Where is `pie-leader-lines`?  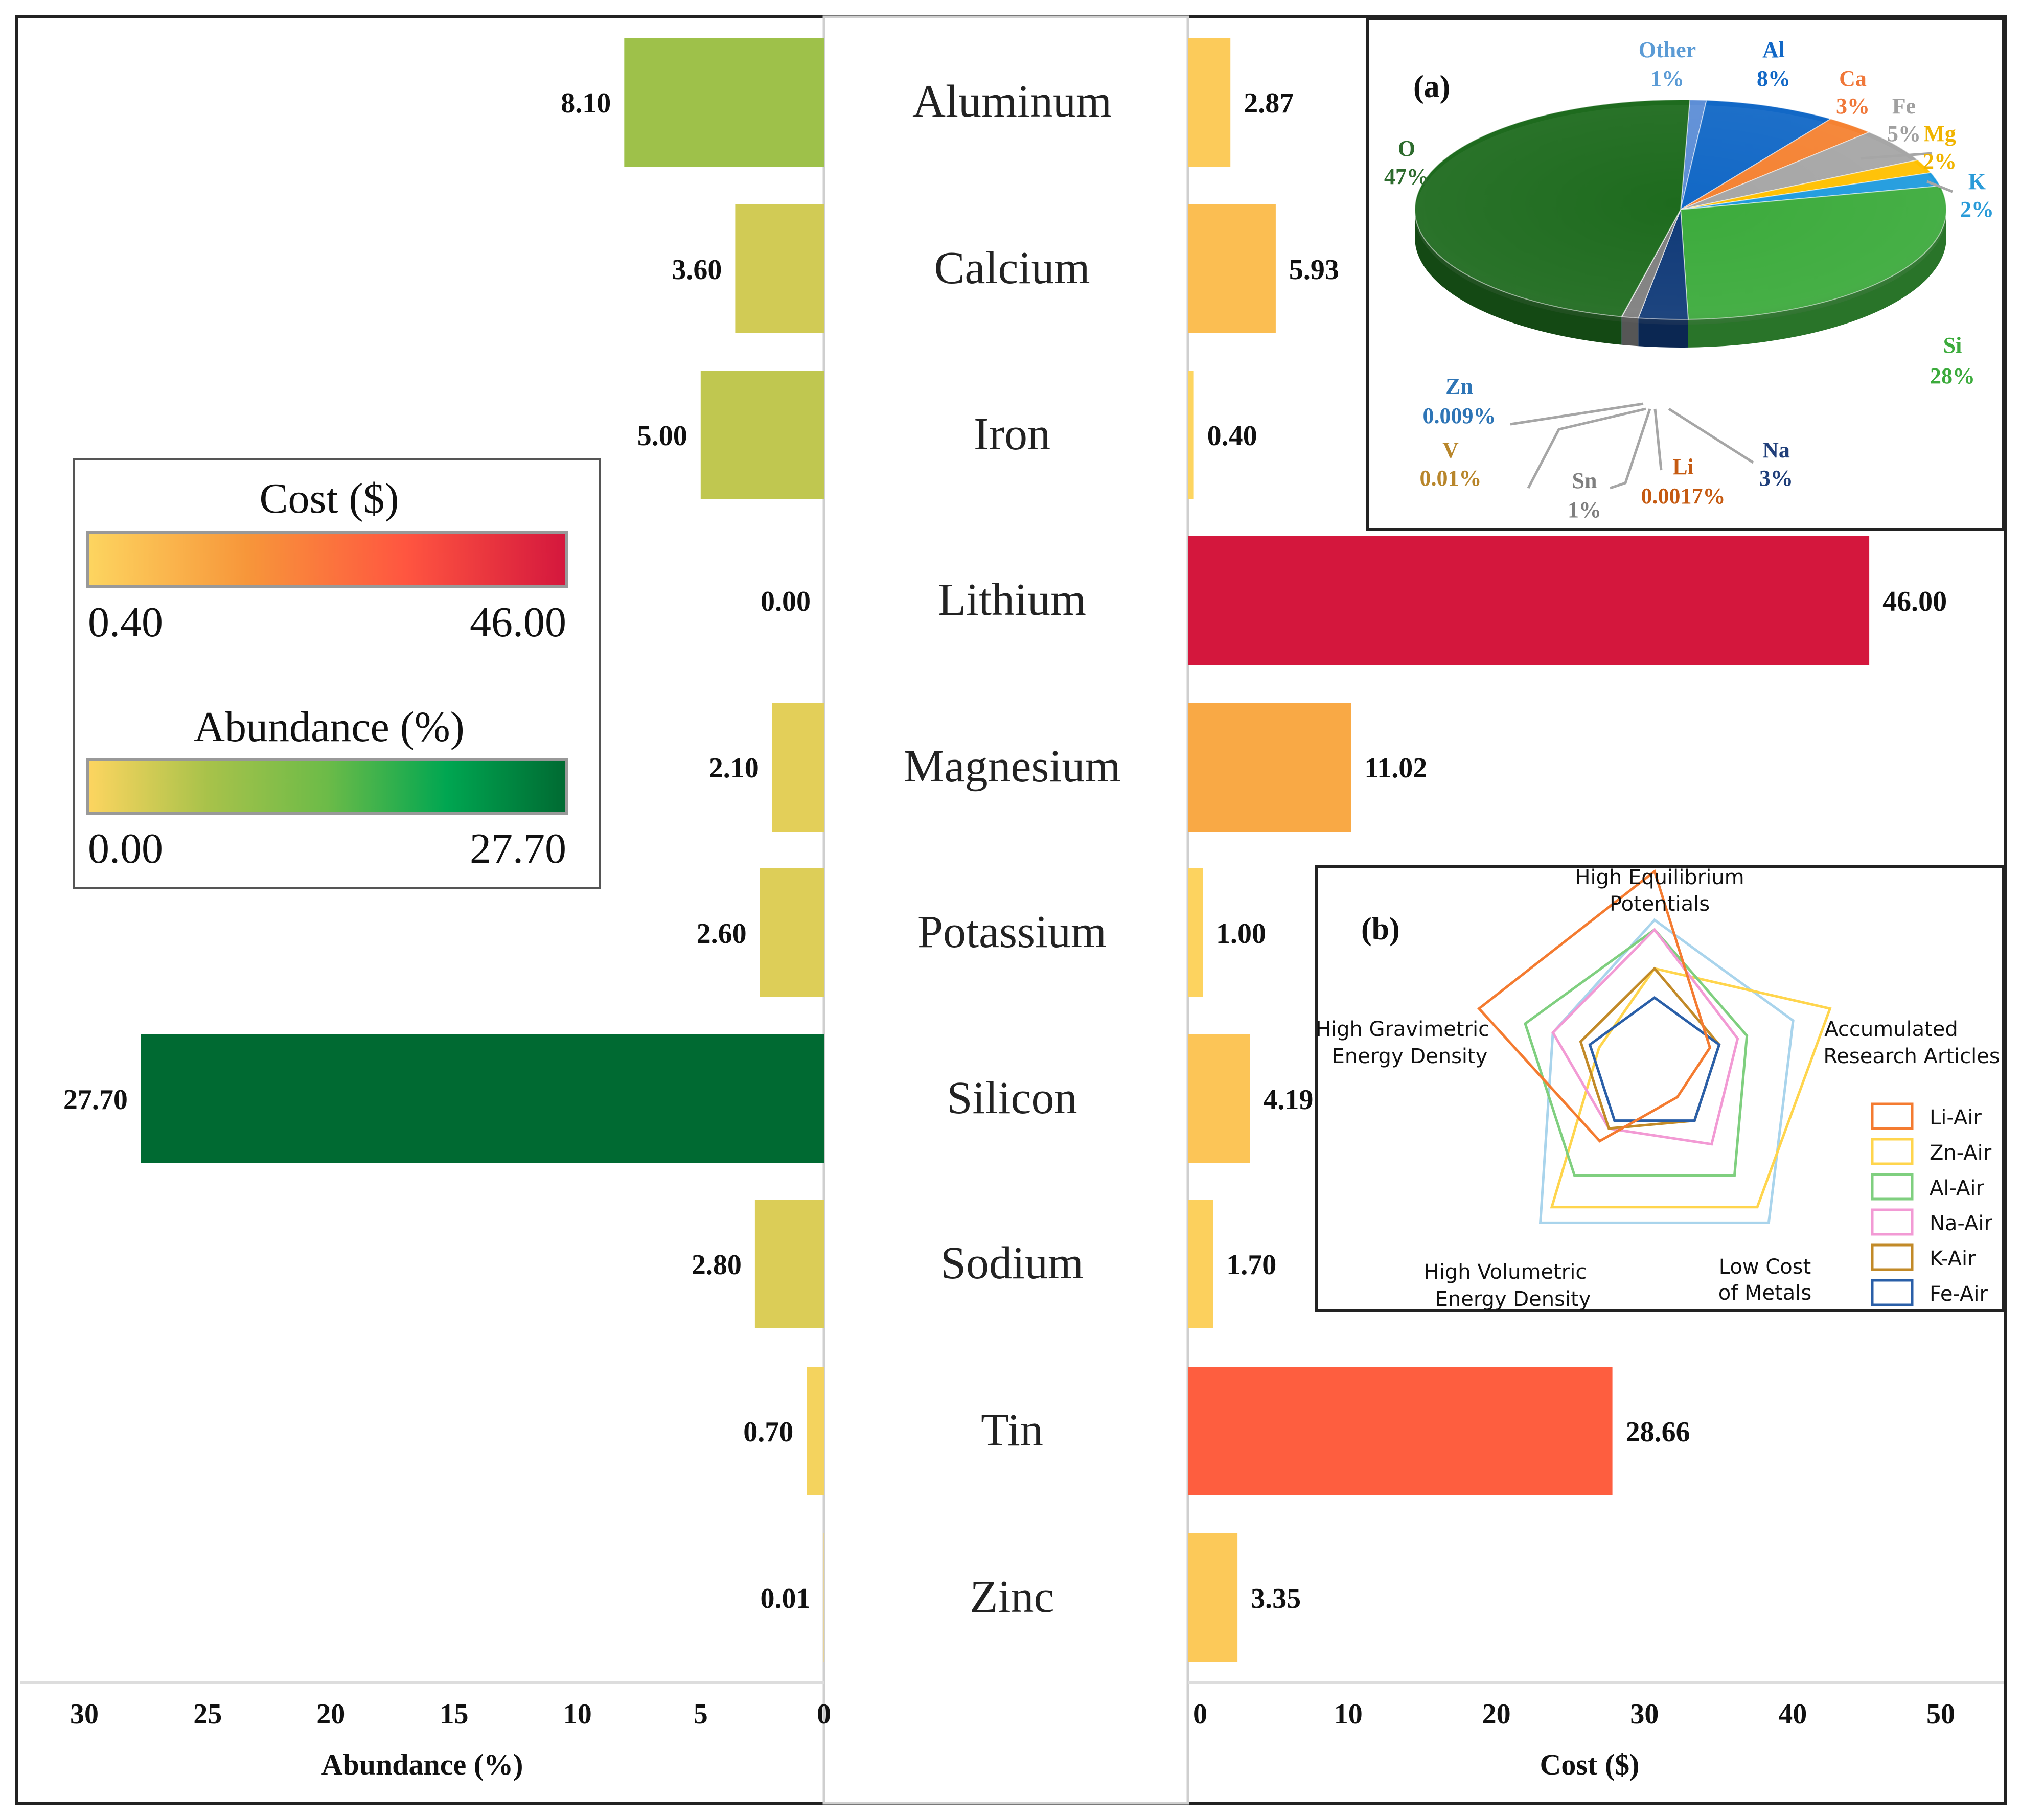 pie-leader-lines is located at coordinates (1732, 321).